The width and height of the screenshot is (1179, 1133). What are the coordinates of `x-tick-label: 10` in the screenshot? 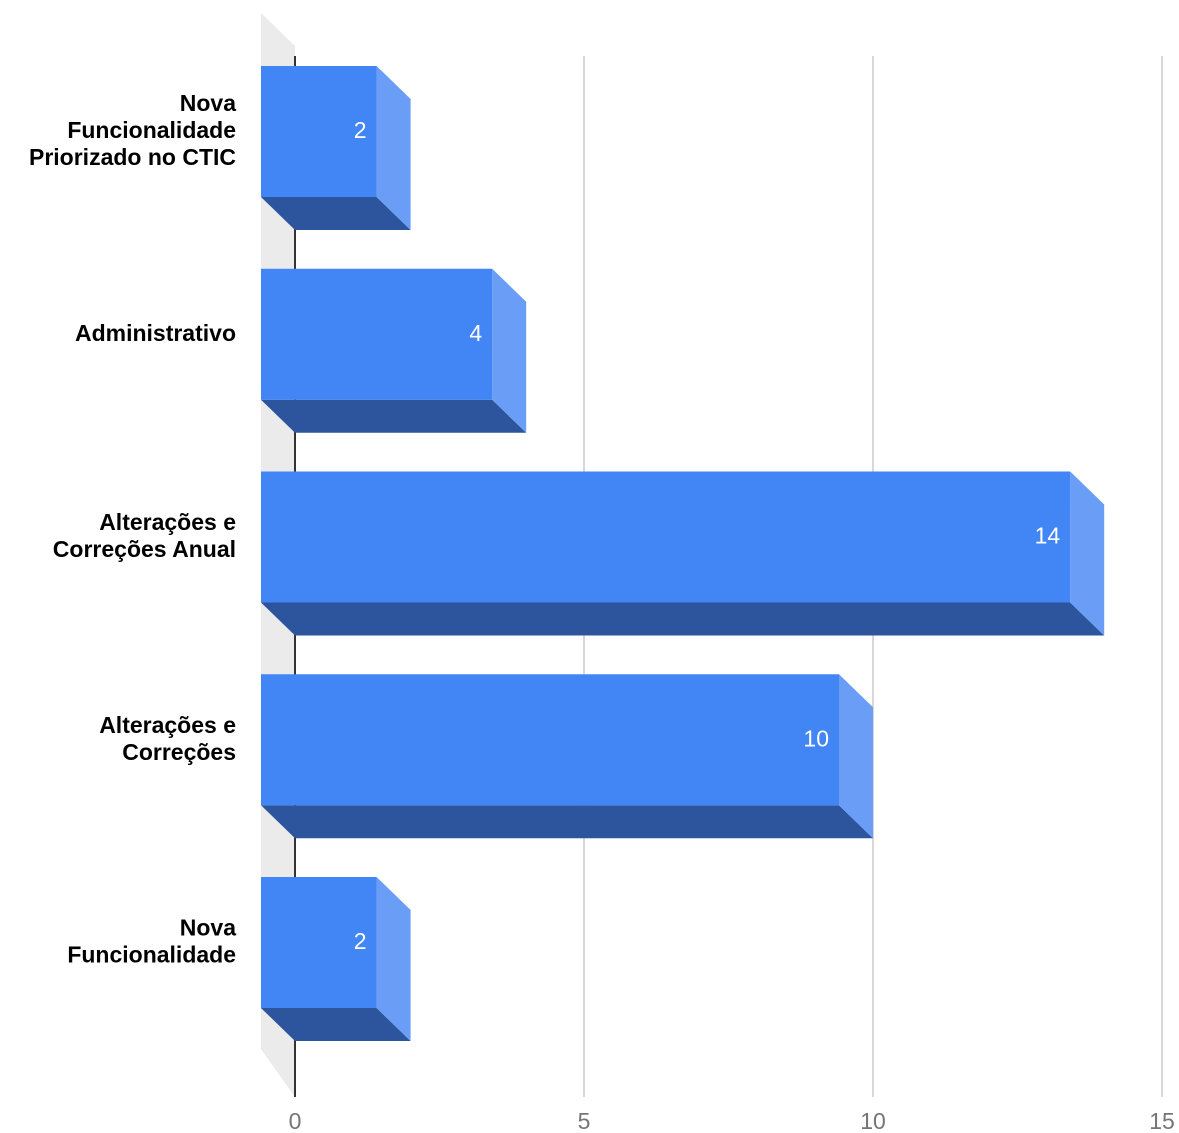 It's located at (873, 1120).